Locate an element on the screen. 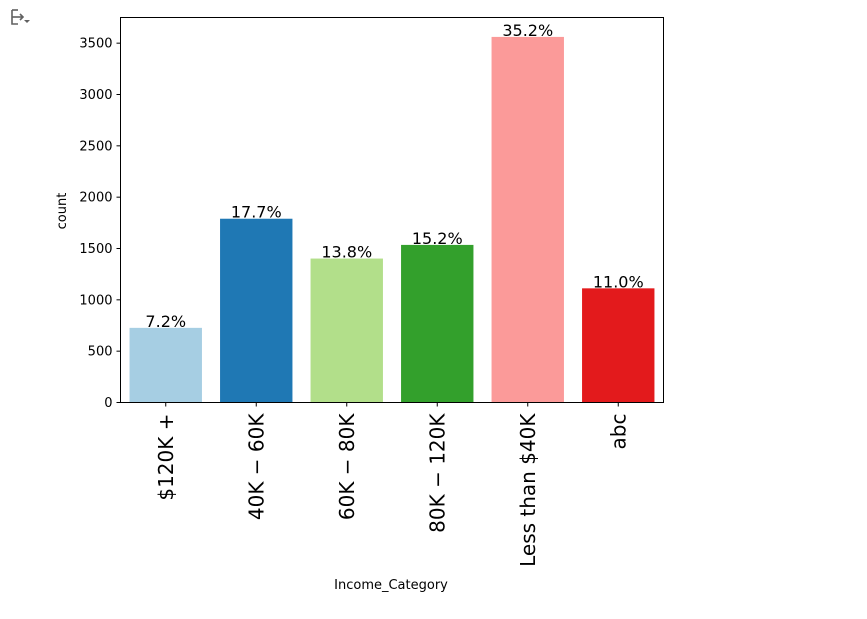  y-tick-label: 3500 is located at coordinates (95, 44).